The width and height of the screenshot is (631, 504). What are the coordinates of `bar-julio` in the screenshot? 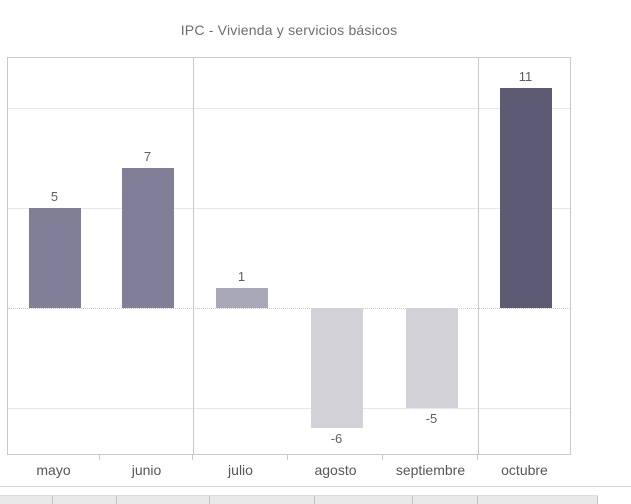 It's located at (241, 298).